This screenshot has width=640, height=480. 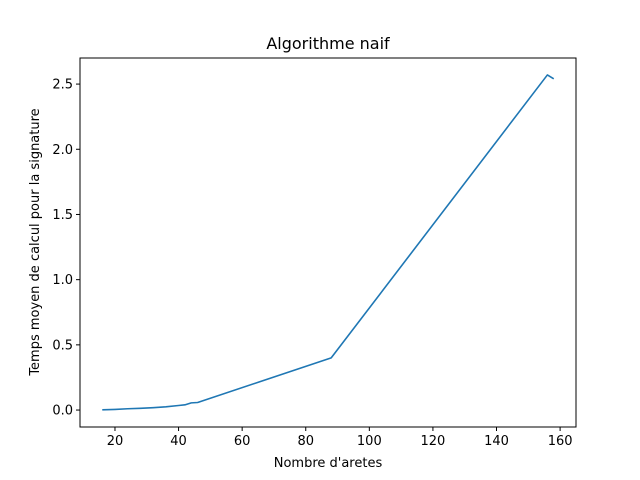 I want to click on y-tick-label: 0.0, so click(x=62, y=411).